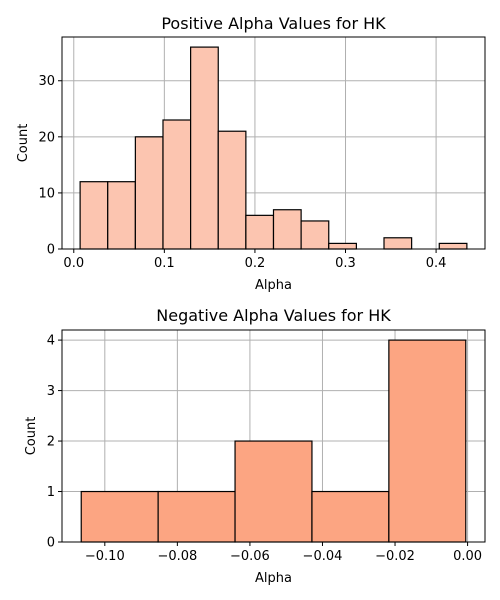 The width and height of the screenshot is (500, 600). What do you see at coordinates (164, 263) in the screenshot?
I see `x-tick-label: 0.1` at bounding box center [164, 263].